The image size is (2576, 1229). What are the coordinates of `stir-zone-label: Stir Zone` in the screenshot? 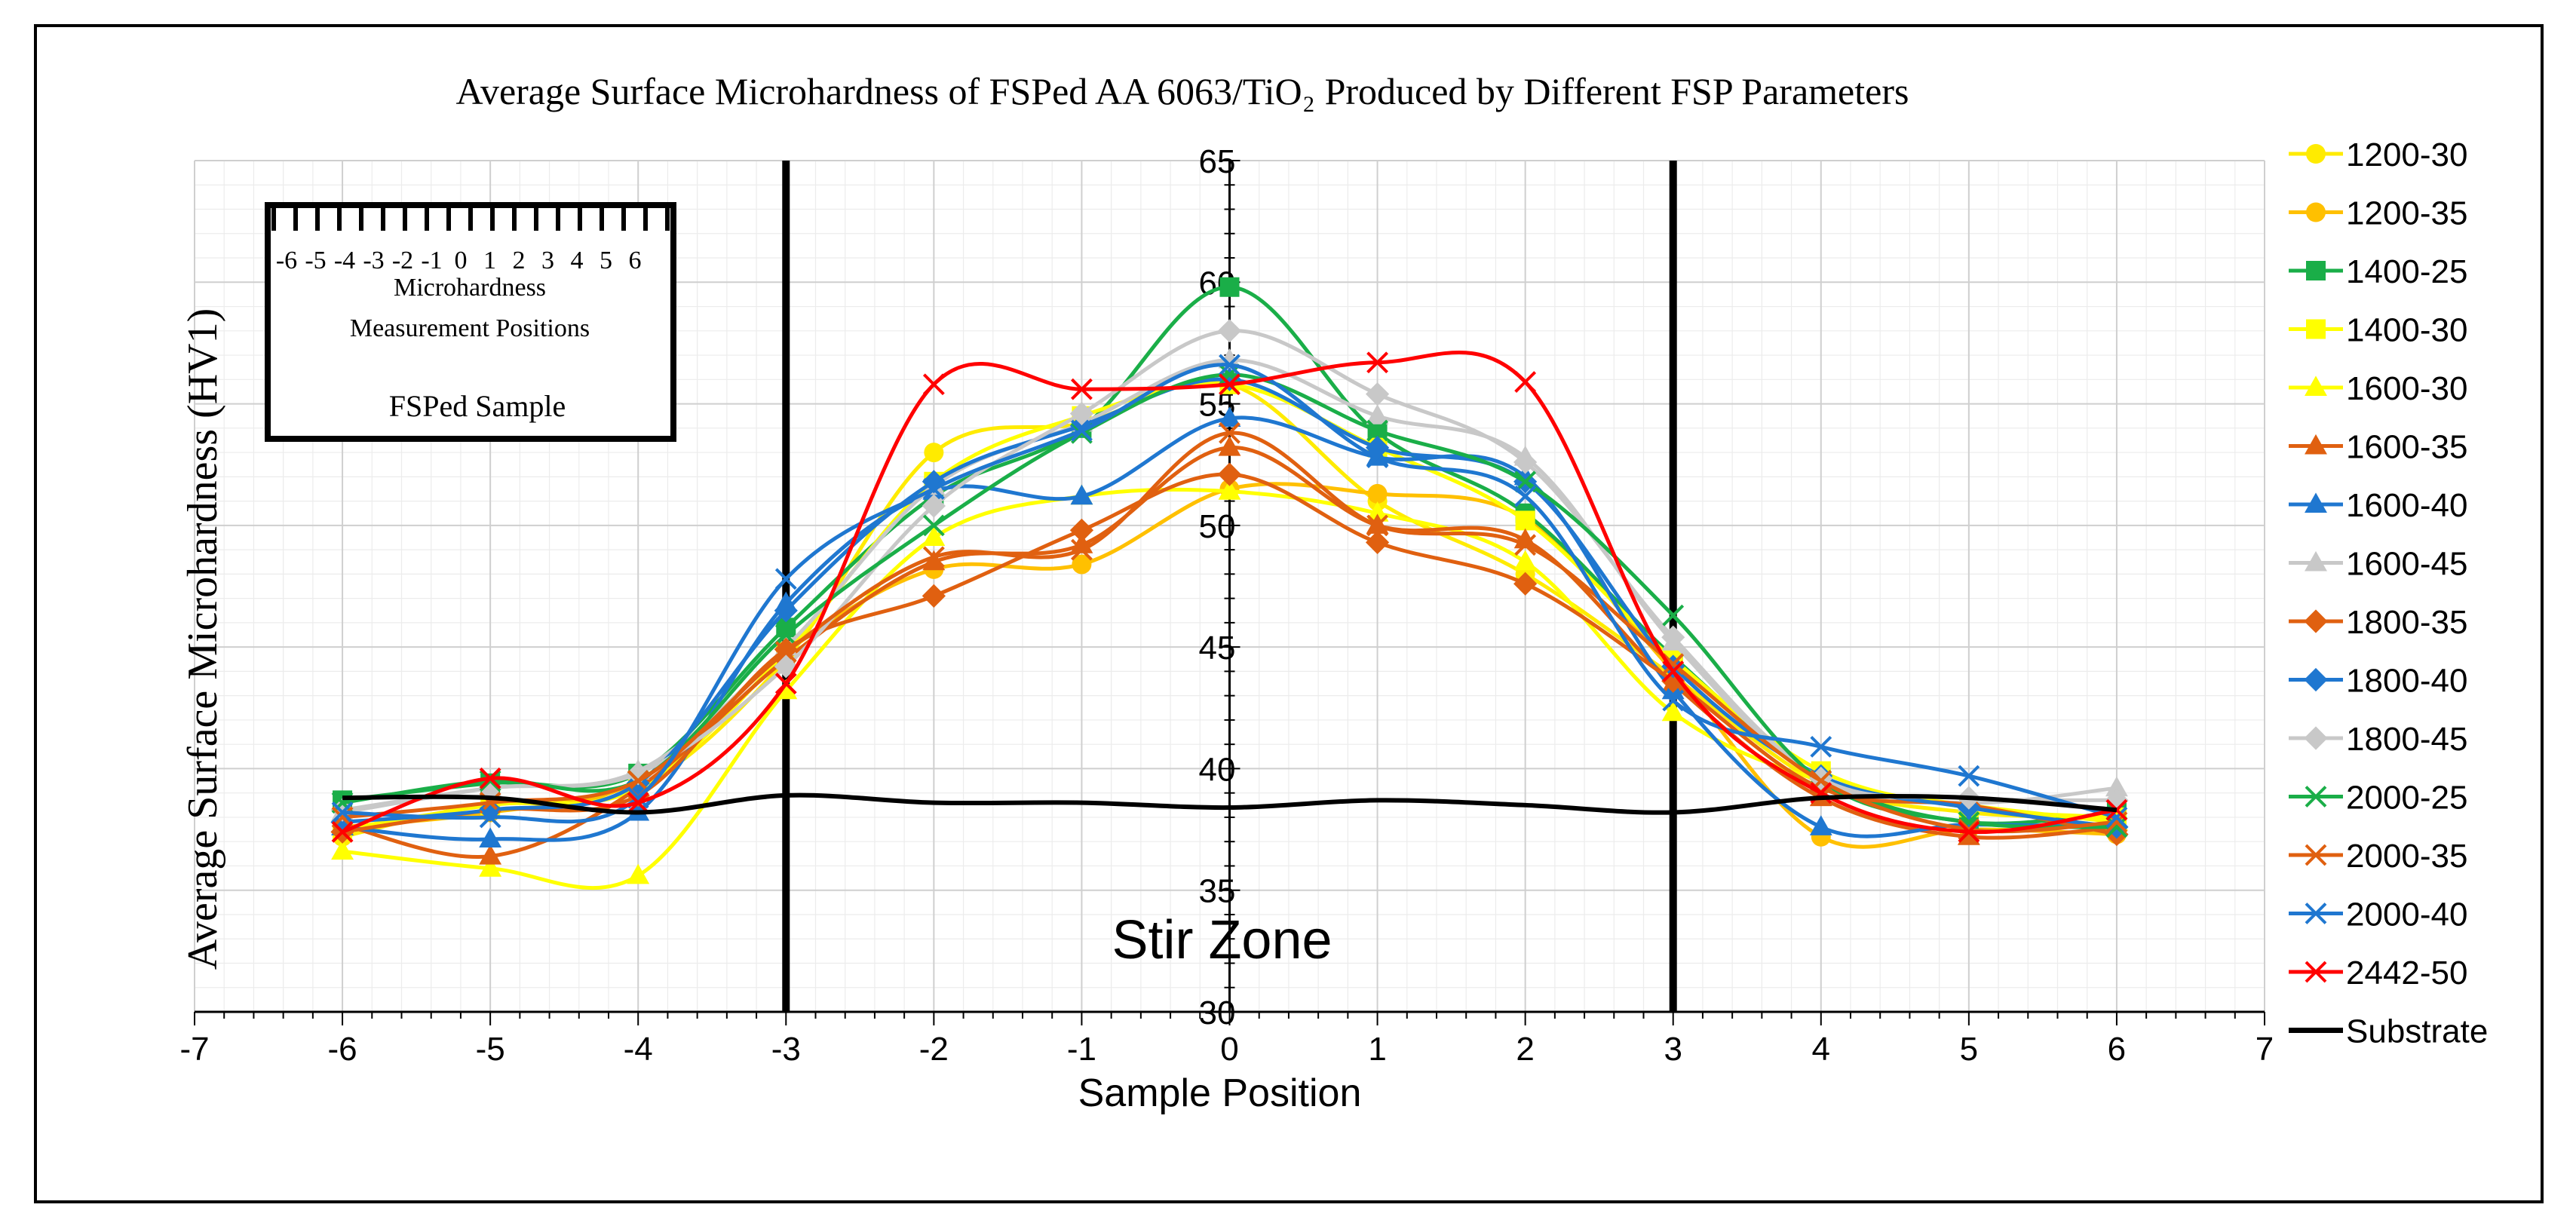 It's located at (1222, 940).